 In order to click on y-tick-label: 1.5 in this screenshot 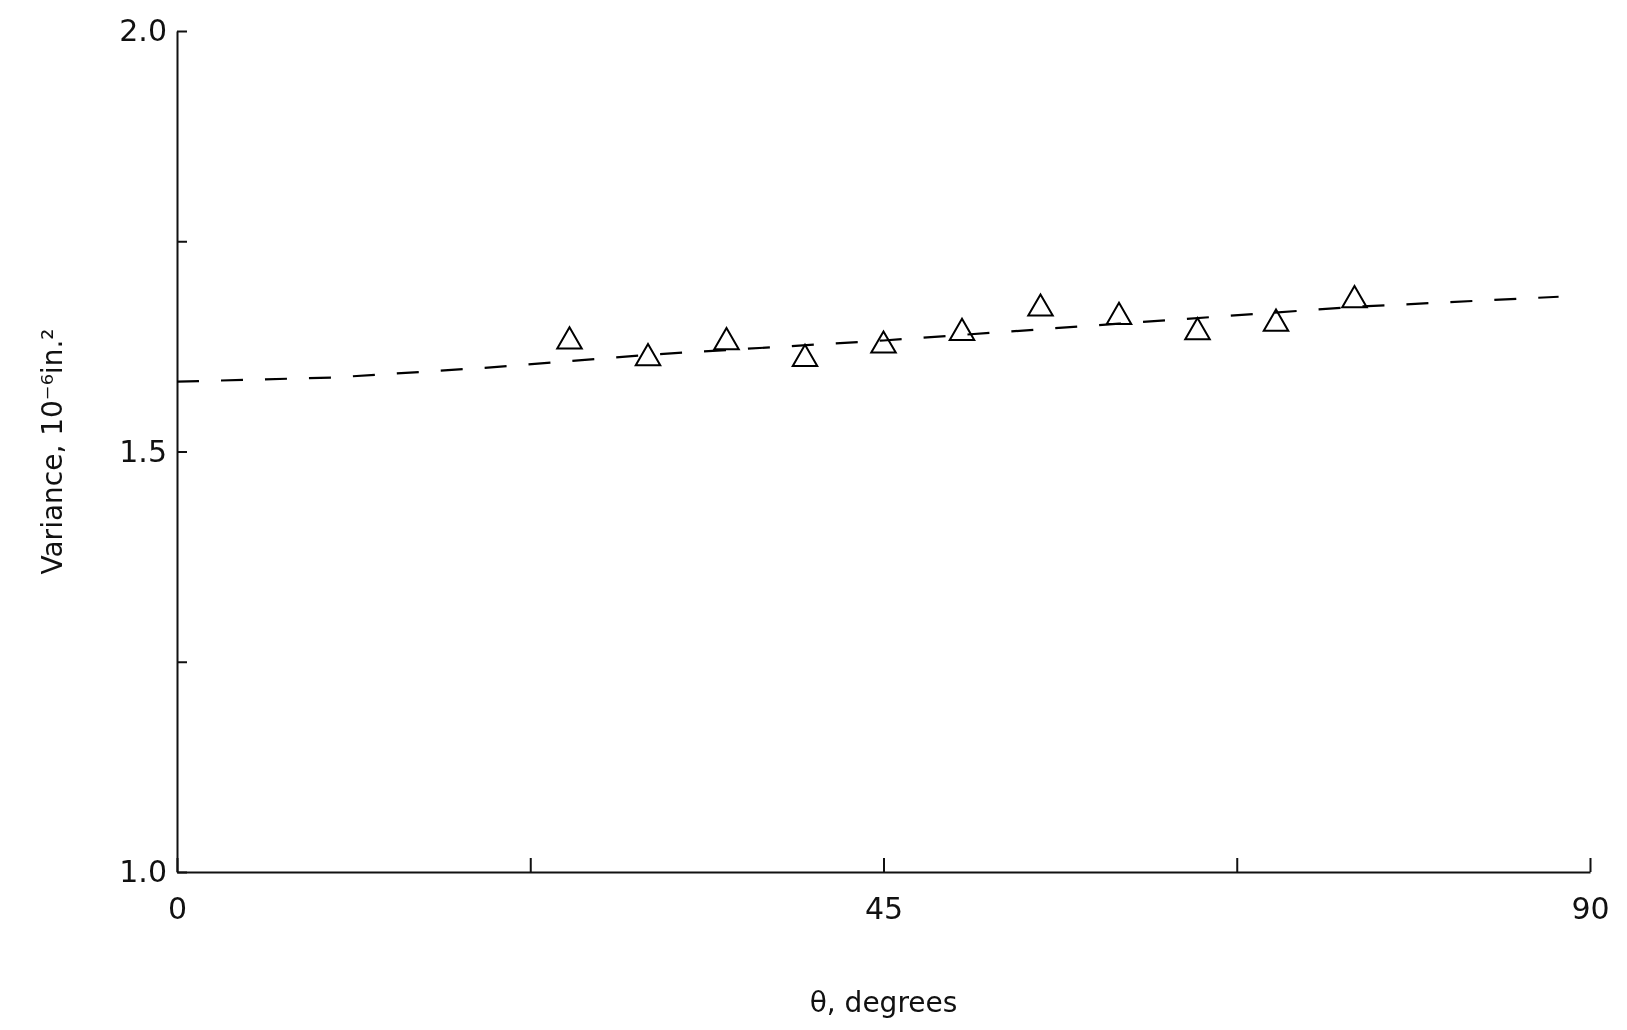, I will do `click(143, 451)`.